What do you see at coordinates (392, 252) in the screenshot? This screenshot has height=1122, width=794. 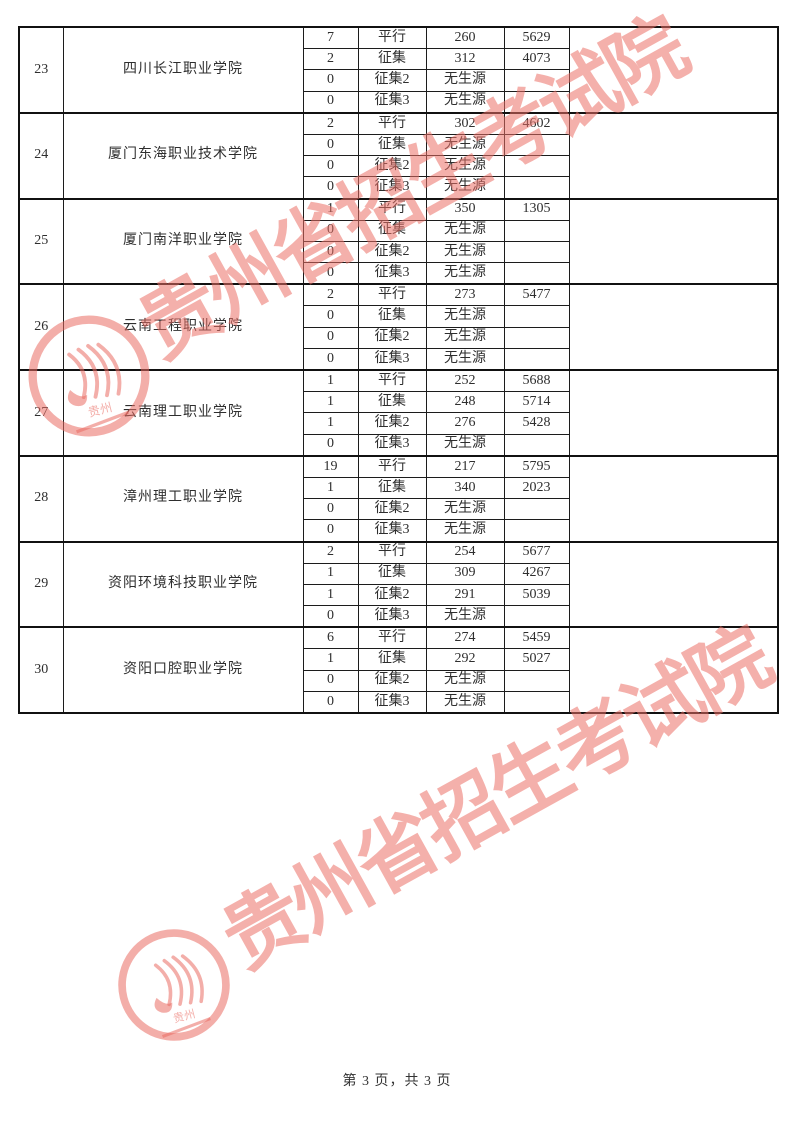 I see `round-cell: 征集2` at bounding box center [392, 252].